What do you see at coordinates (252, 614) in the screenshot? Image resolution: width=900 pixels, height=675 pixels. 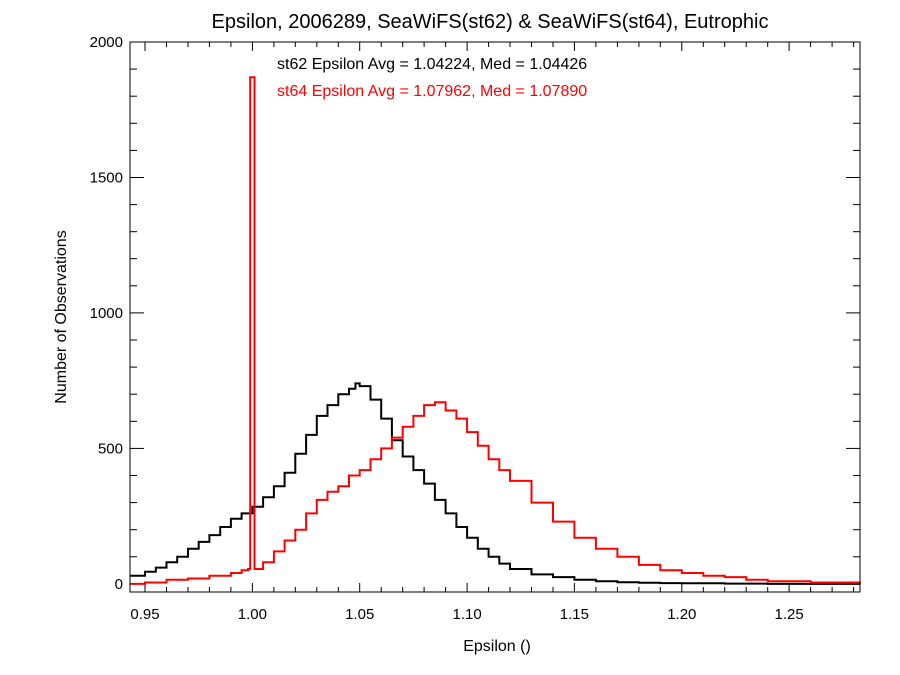 I see `x-tick-label: 1.00` at bounding box center [252, 614].